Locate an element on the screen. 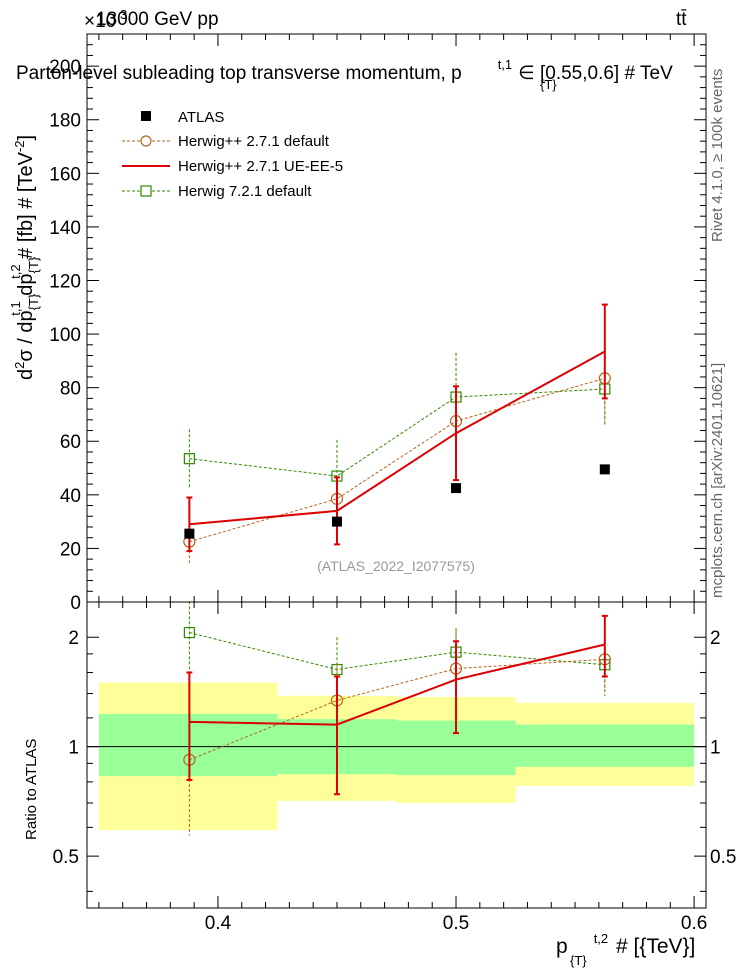 This screenshot has height=972, width=746. ylabel-end: ] is located at coordinates (26, 138).